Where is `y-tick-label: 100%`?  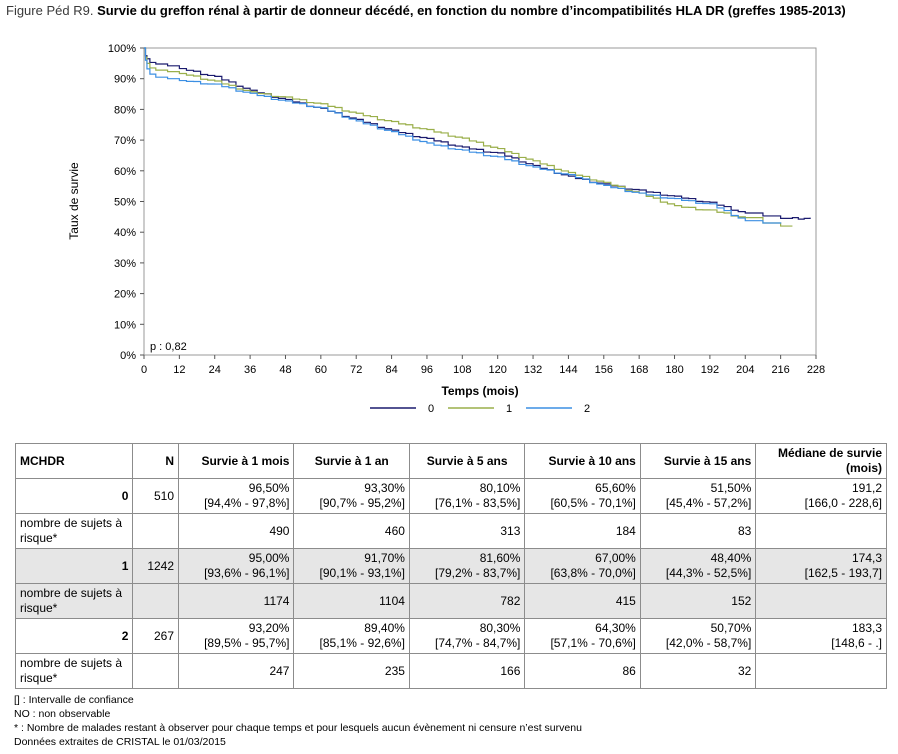 y-tick-label: 100% is located at coordinates (122, 49).